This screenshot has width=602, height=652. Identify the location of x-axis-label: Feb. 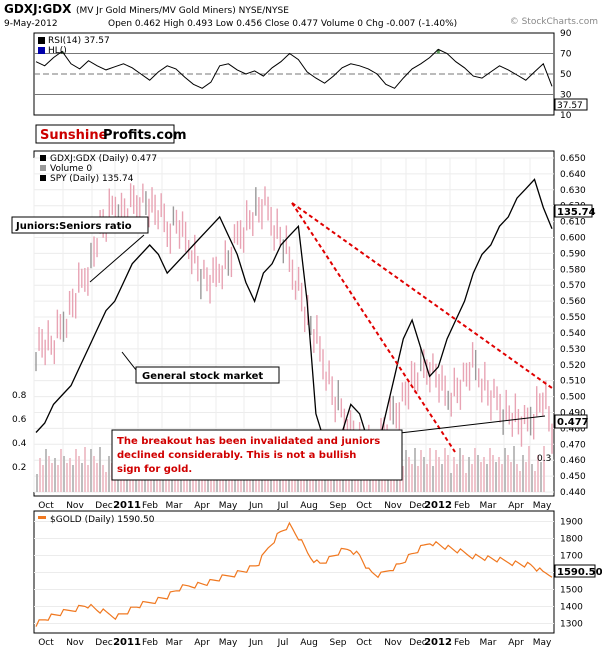
(150, 643).